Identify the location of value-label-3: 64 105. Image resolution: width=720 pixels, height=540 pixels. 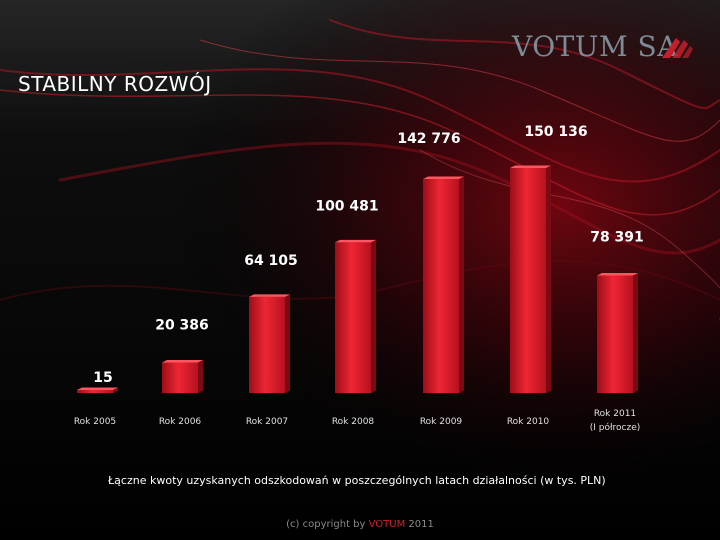
(271, 261).